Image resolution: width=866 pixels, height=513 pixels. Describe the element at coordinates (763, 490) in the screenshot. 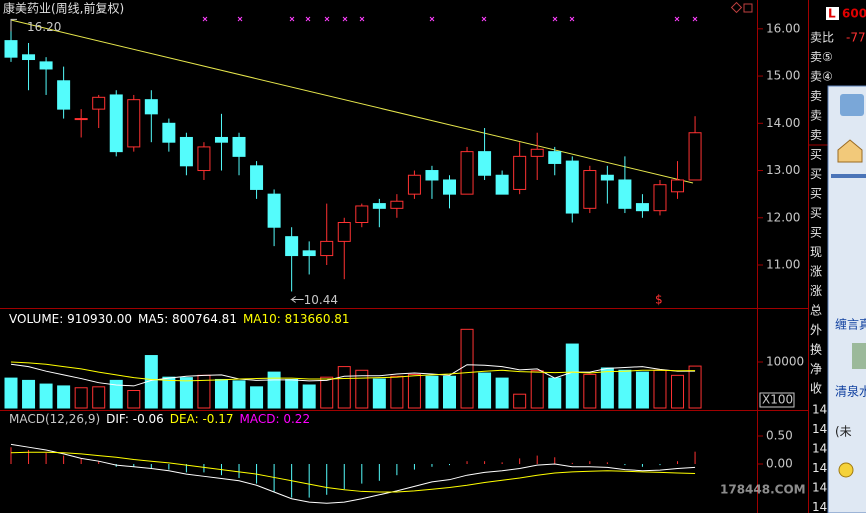

I see `watermark: 178448.COM` at that location.